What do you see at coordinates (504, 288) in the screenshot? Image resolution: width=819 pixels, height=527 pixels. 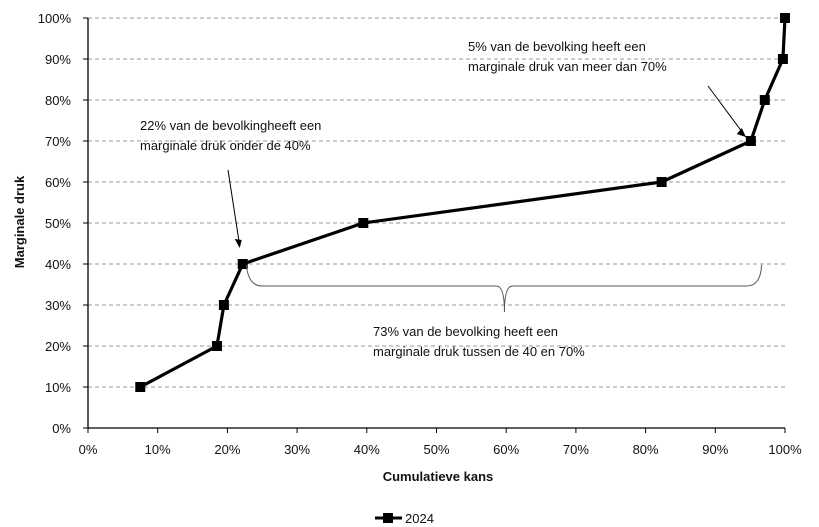 I see `brace` at bounding box center [504, 288].